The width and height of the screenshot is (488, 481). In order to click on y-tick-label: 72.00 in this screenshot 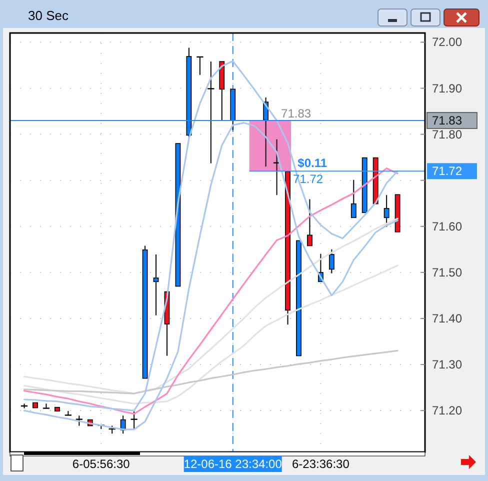, I will do `click(447, 42)`.